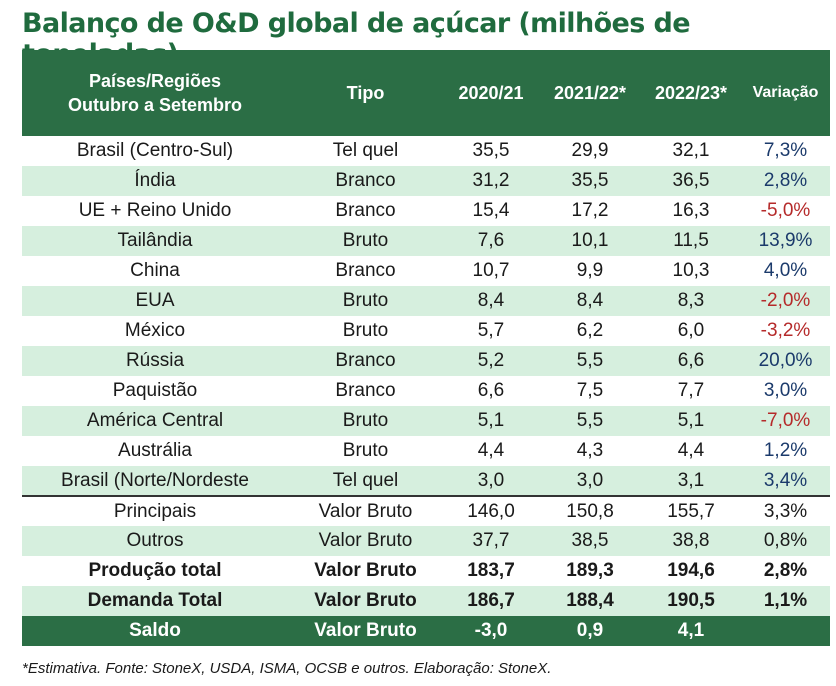  What do you see at coordinates (365, 92) in the screenshot?
I see `header-tipo: Tipo` at bounding box center [365, 92].